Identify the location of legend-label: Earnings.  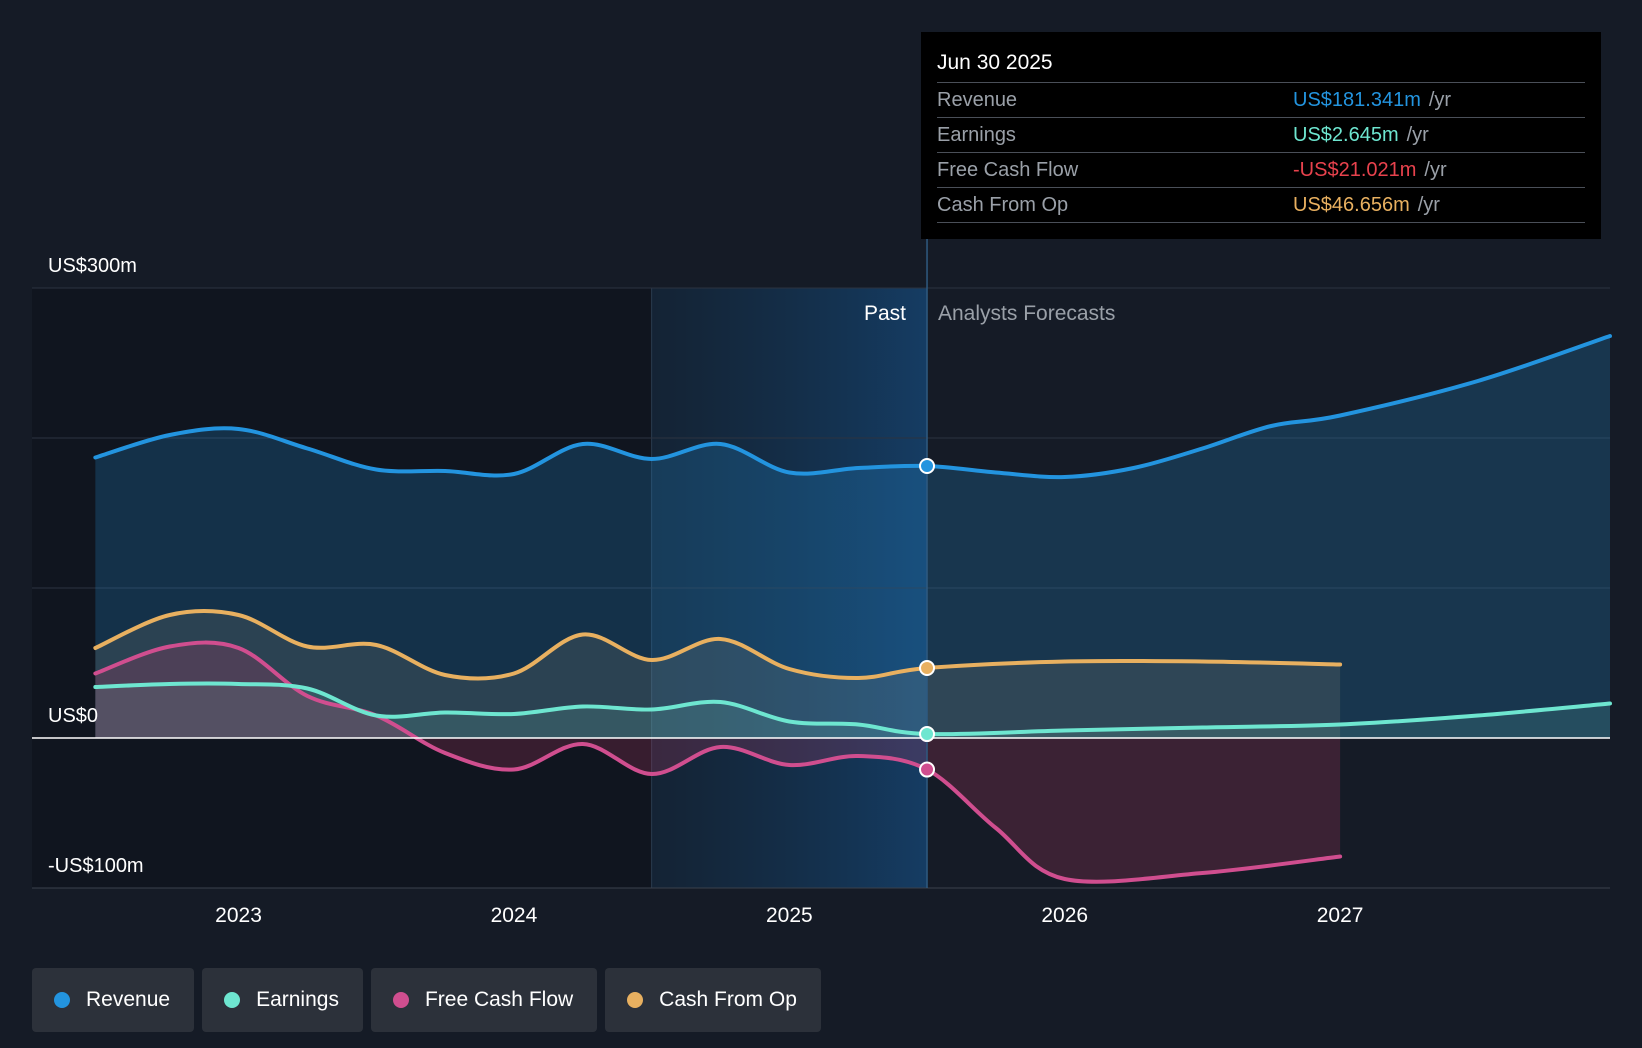
(297, 999).